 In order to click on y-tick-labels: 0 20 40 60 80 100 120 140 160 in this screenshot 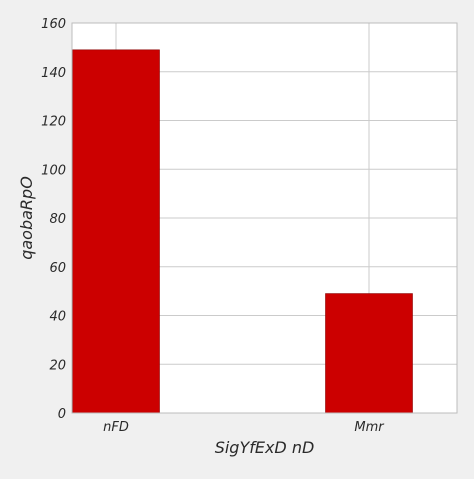, I will do `click(53, 219)`.